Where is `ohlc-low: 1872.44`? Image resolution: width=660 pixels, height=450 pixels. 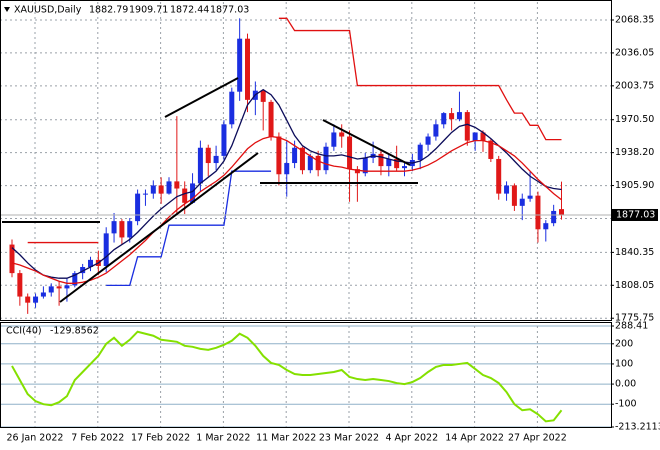
ohlc-low: 1872.44 is located at coordinates (189, 10).